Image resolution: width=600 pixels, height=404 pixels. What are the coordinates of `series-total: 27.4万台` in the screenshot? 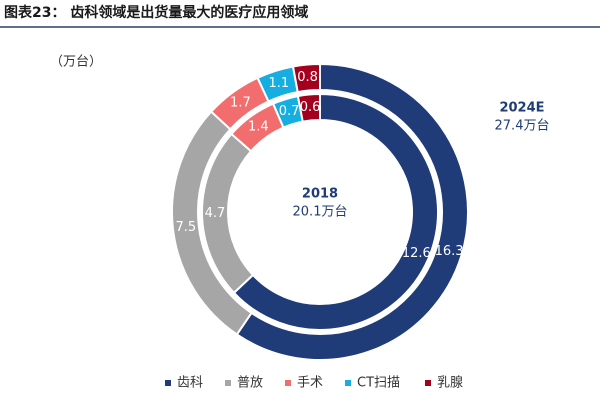 It's located at (522, 126).